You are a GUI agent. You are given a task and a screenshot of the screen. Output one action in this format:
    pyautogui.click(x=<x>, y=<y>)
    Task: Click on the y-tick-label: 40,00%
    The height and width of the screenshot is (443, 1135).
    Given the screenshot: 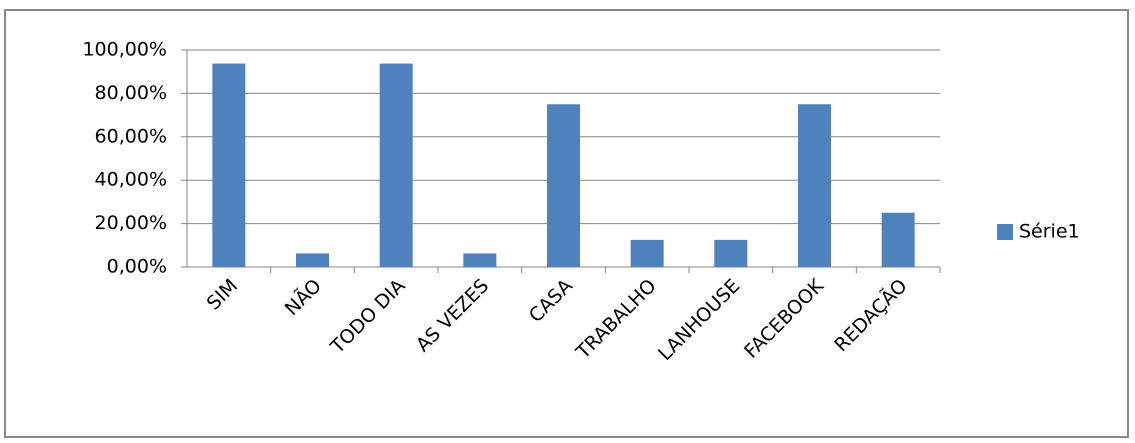 What is the action you would take?
    pyautogui.click(x=131, y=180)
    